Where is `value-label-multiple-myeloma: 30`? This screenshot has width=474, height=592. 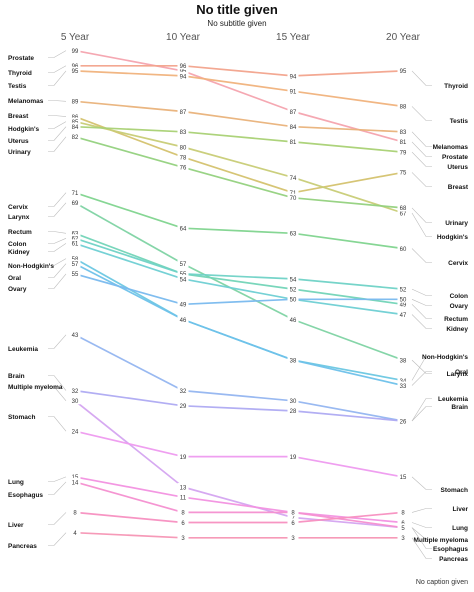
value-label-multiple-myeloma: 30 is located at coordinates (75, 402).